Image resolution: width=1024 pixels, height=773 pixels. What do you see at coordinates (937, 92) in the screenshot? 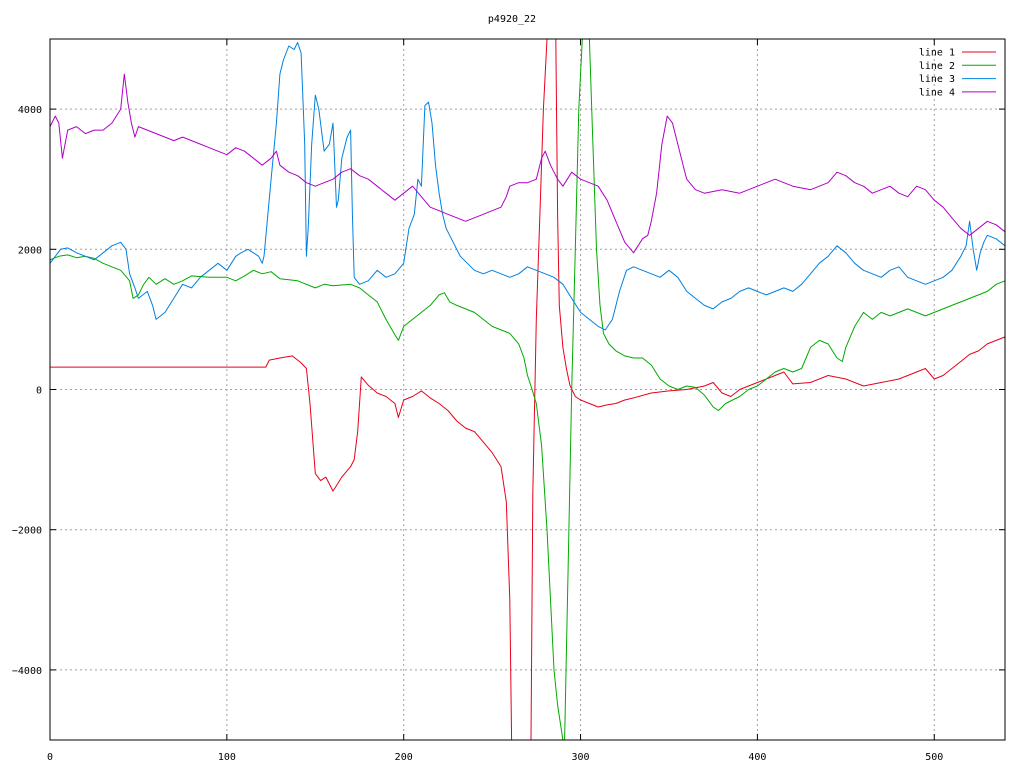
I see `legend-label: line 4` at bounding box center [937, 92].